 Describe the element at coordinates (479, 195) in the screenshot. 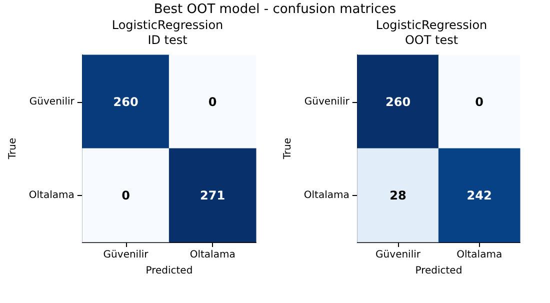

I see `data-label: 242` at that location.